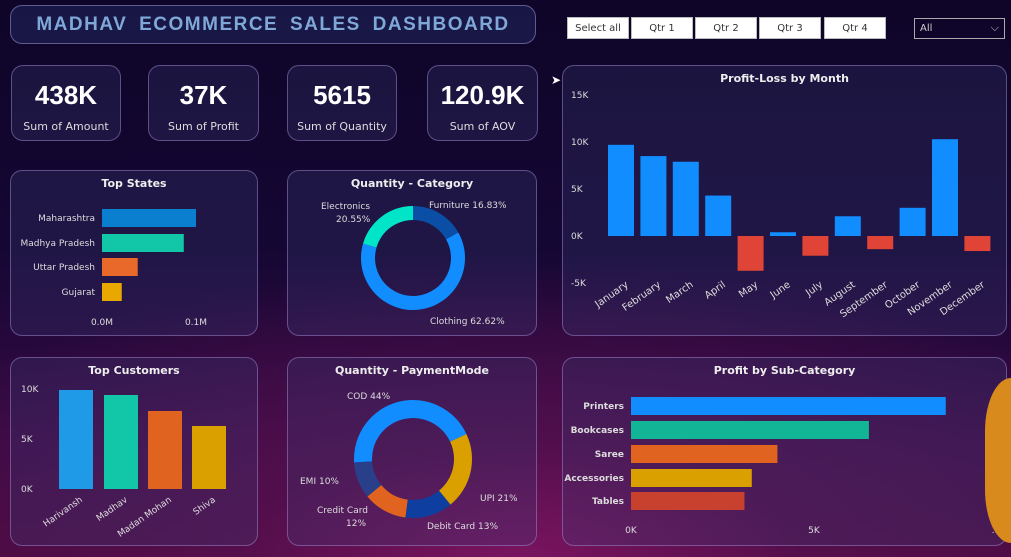  Describe the element at coordinates (468, 206) in the screenshot. I see `label-furniture: Furniture 16.83%` at that location.